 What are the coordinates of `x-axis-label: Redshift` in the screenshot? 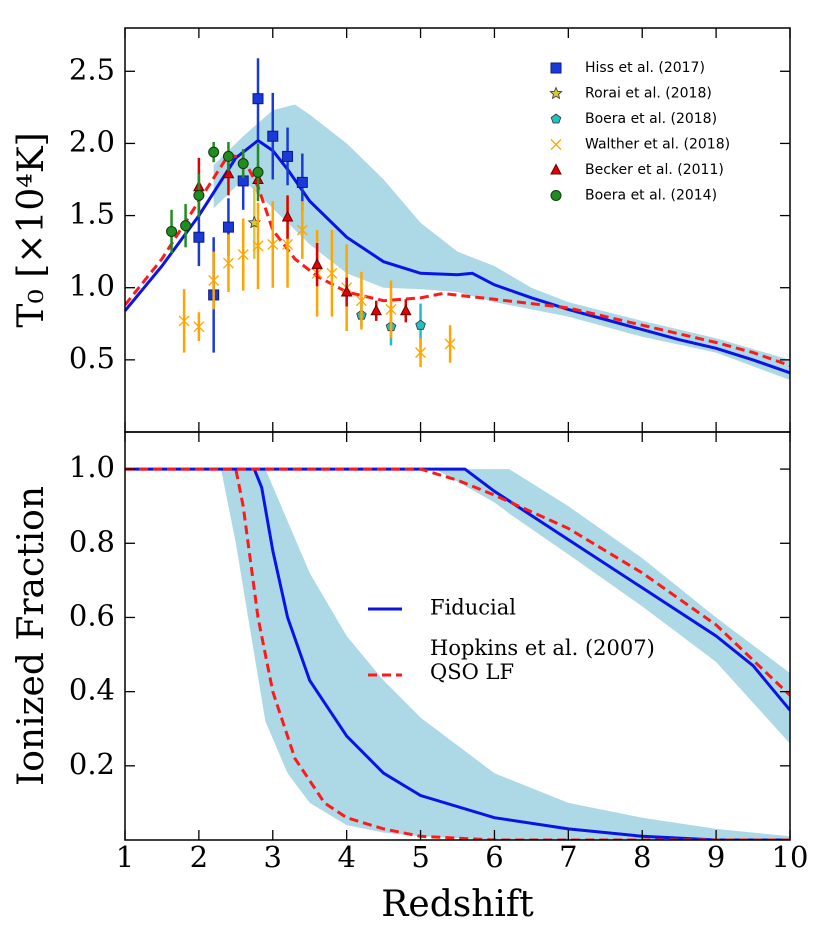 It's located at (457, 904).